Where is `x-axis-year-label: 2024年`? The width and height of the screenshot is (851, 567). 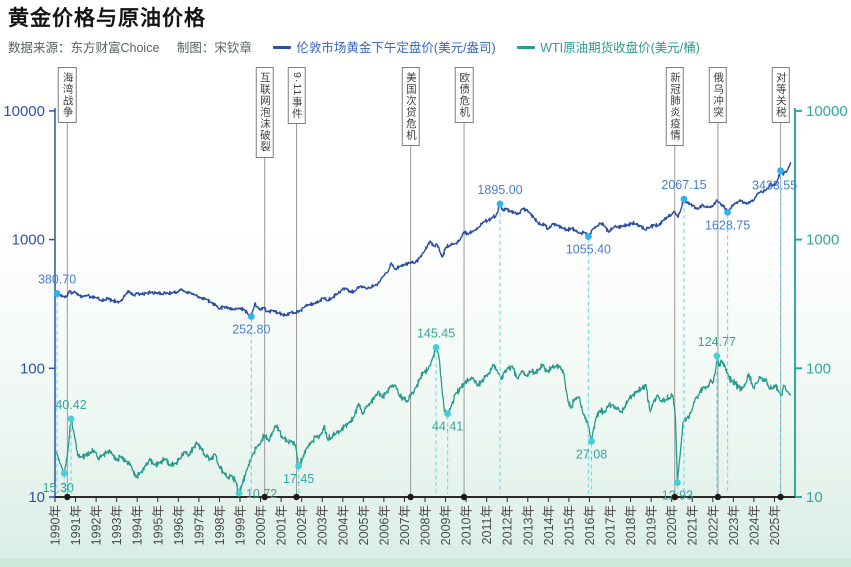 x-axis-year-label: 2024年 is located at coordinates (754, 525).